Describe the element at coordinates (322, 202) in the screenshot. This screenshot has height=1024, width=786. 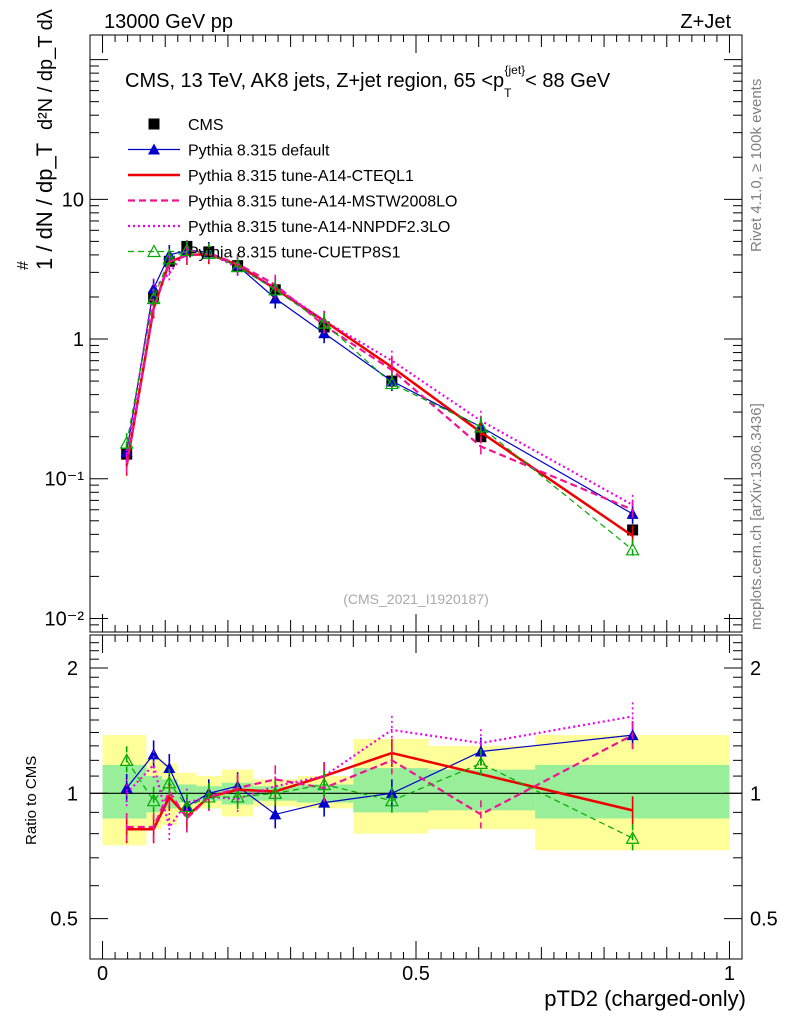
I see `legend-label-mstw: Pythia 8.315 tune-A14-MSTW2008LO` at that location.